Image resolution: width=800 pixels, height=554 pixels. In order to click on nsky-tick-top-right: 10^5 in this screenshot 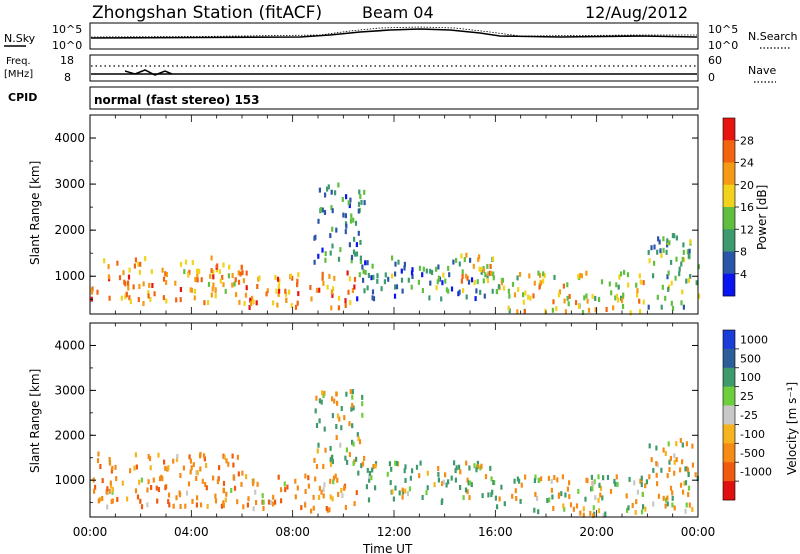, I will do `click(723, 29)`.